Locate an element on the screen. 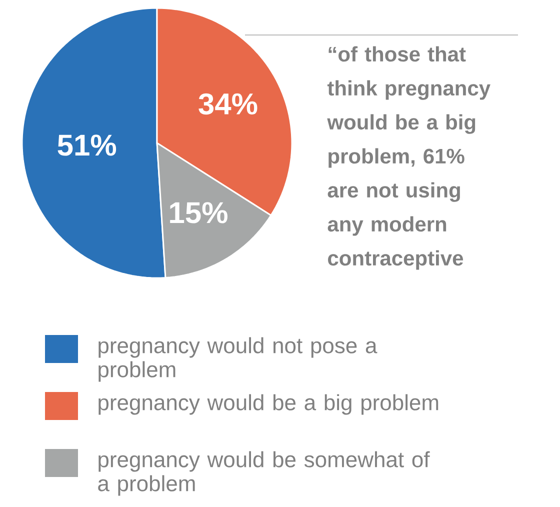  data-label: 15% is located at coordinates (199, 213).